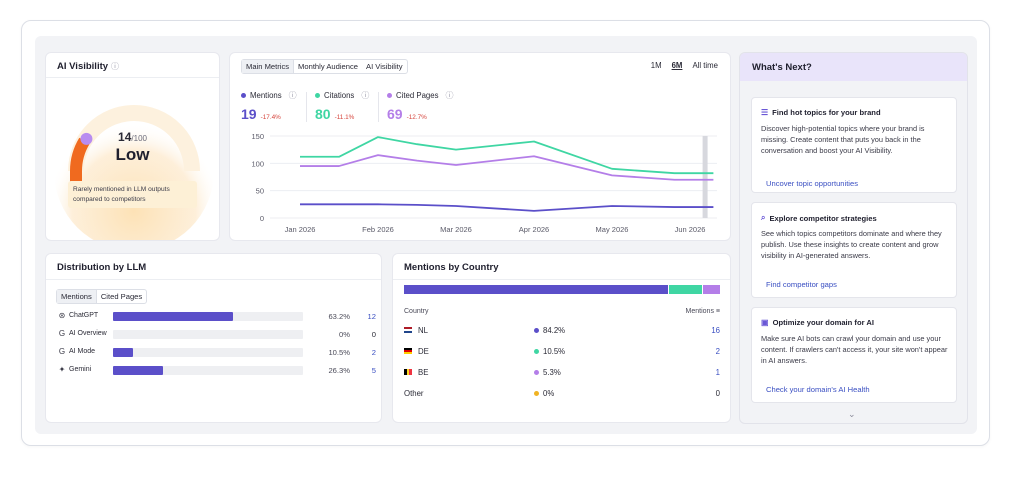 The image size is (1024, 480). I want to click on llm-count: 2, so click(373, 352).